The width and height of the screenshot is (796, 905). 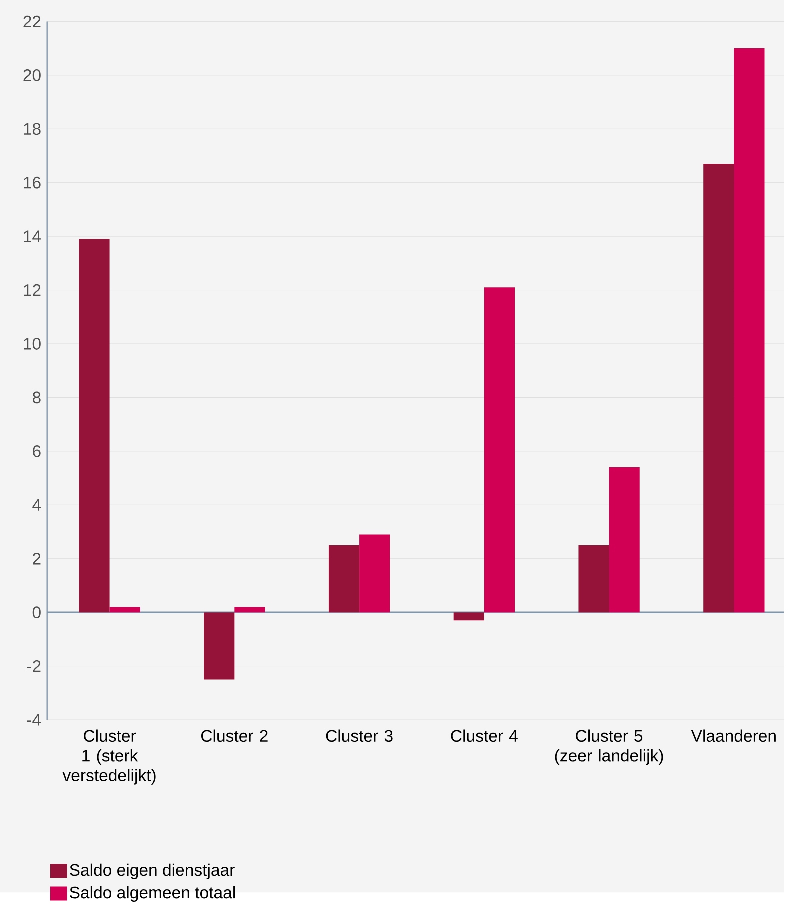 I want to click on x-tick-label: Cluster 1 (sterk verstedelijkt), so click(x=109, y=757).